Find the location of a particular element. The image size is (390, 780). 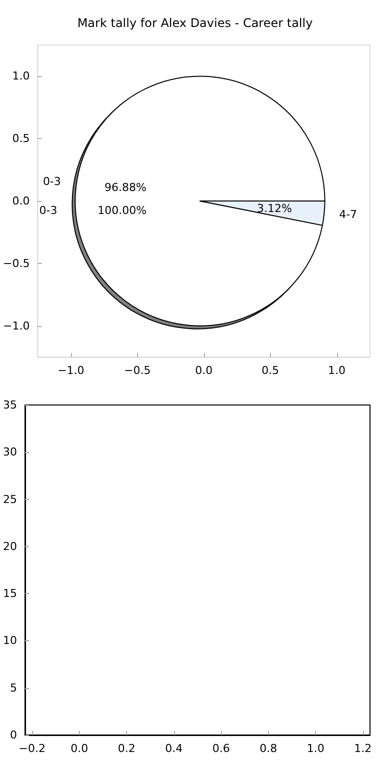

y-tick-label: −1.0 is located at coordinates (16, 325).